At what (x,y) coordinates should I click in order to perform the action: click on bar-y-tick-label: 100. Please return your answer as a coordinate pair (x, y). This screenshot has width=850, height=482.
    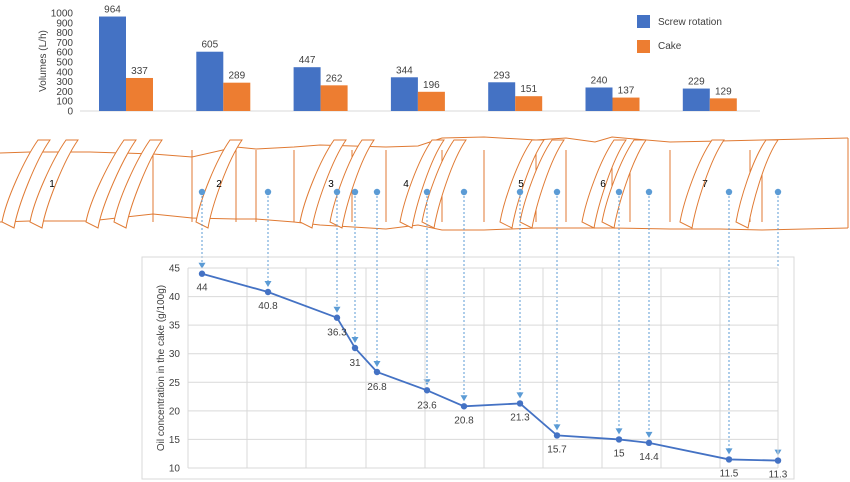
    Looking at the image, I should click on (64, 102).